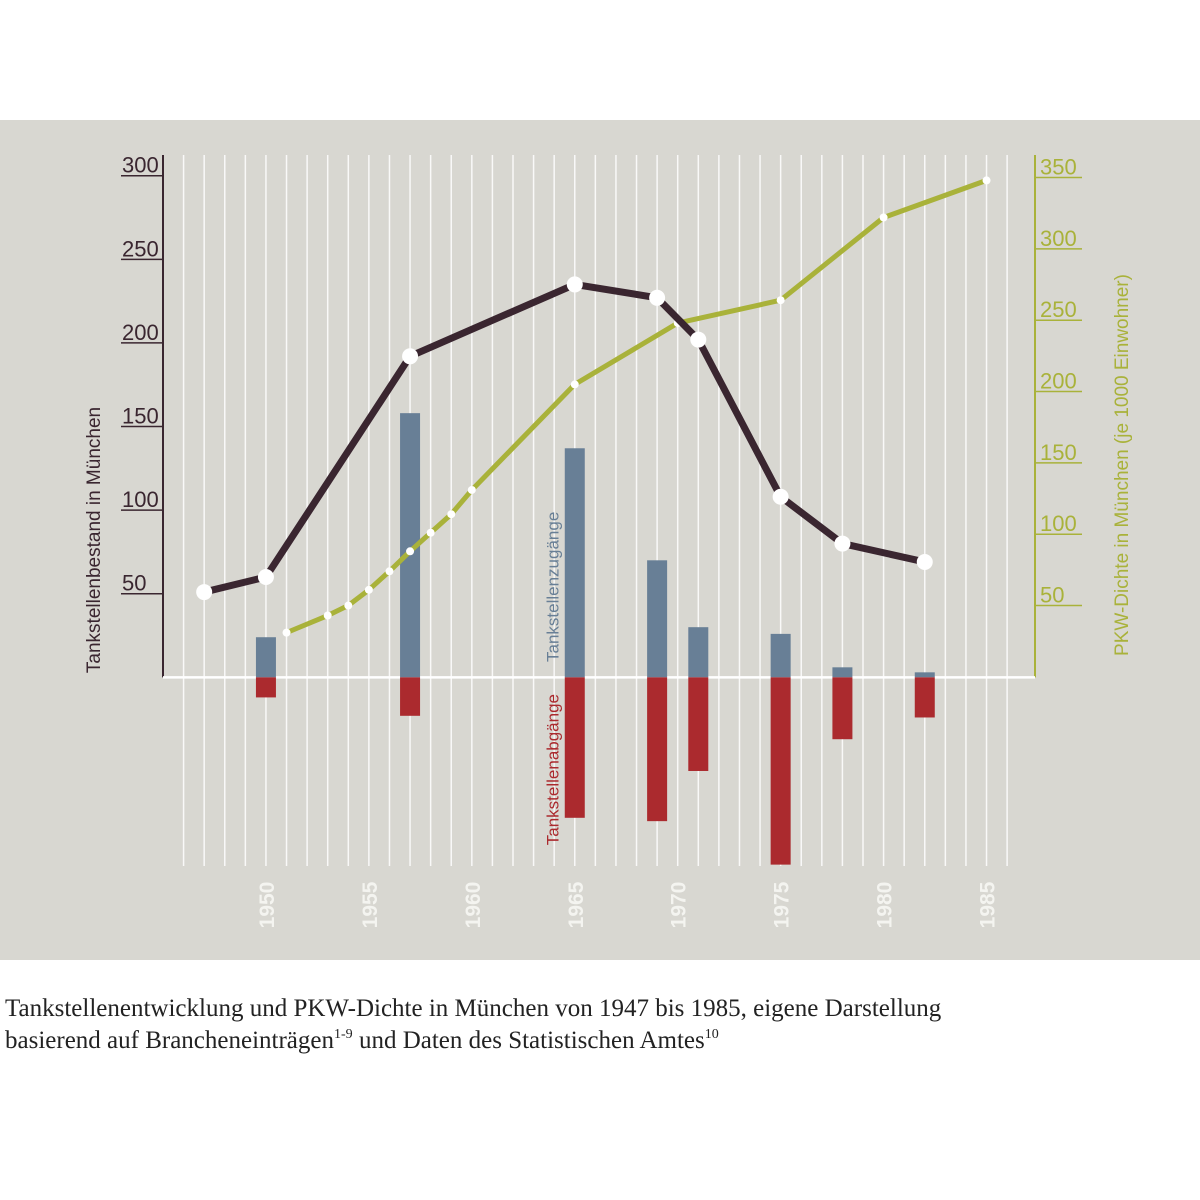 Image resolution: width=1200 pixels, height=1200 pixels. I want to click on y-tick-label: 300, so click(140, 165).